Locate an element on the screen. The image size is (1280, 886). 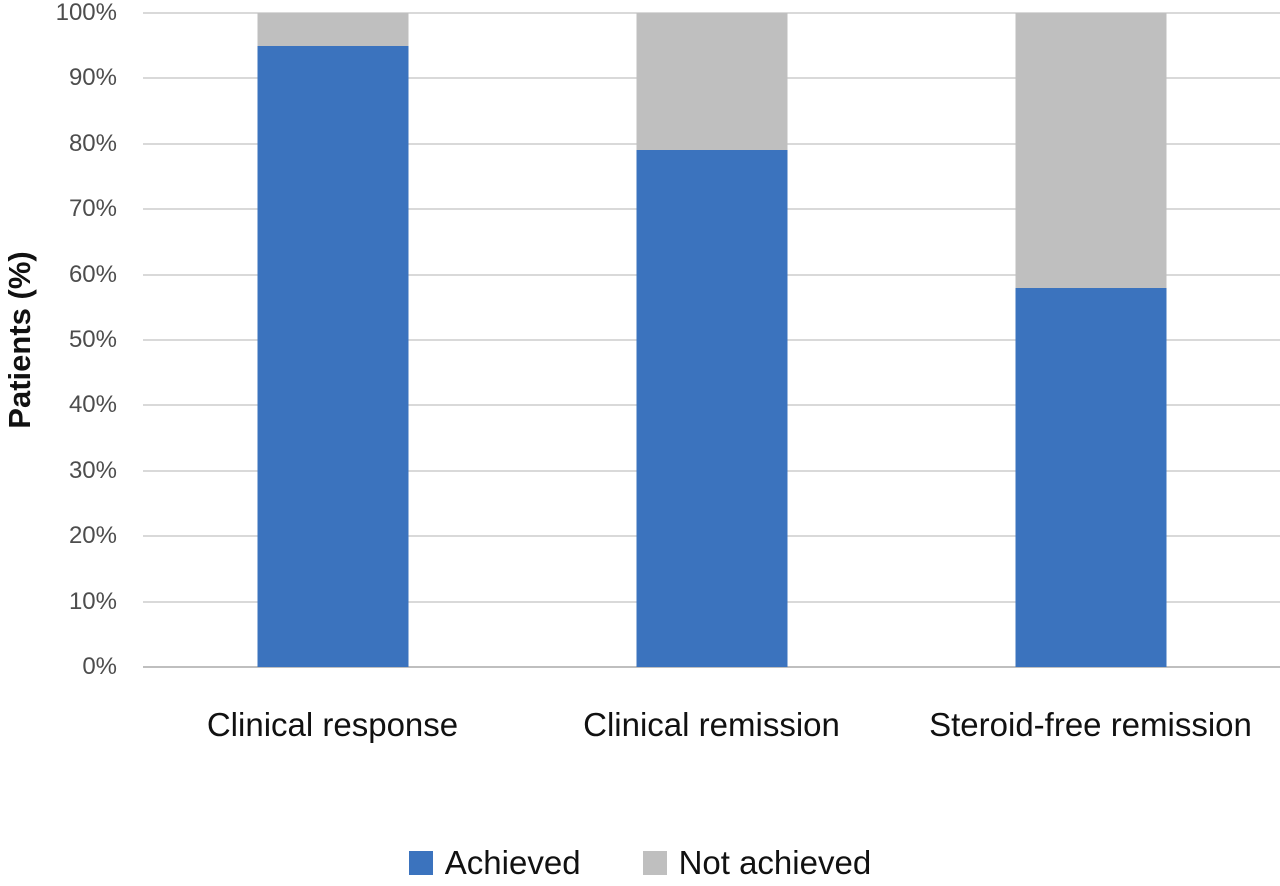
legend-label-achieved: Achieved is located at coordinates (512, 862).